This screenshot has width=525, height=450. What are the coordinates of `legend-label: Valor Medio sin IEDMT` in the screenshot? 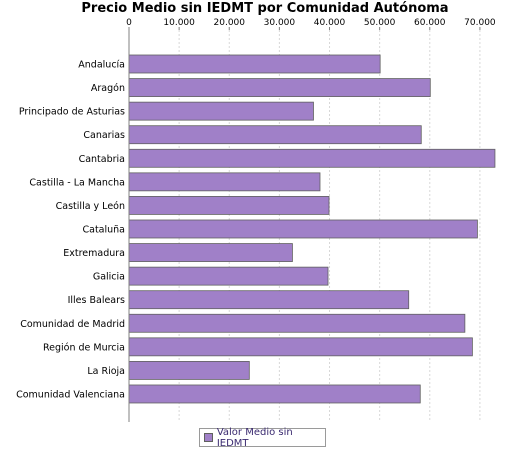 It's located at (254, 437).